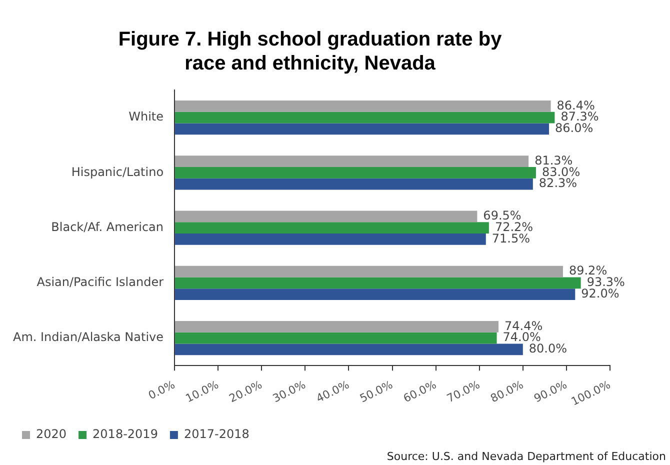  What do you see at coordinates (51, 434) in the screenshot?
I see `legend-label: 2020` at bounding box center [51, 434].